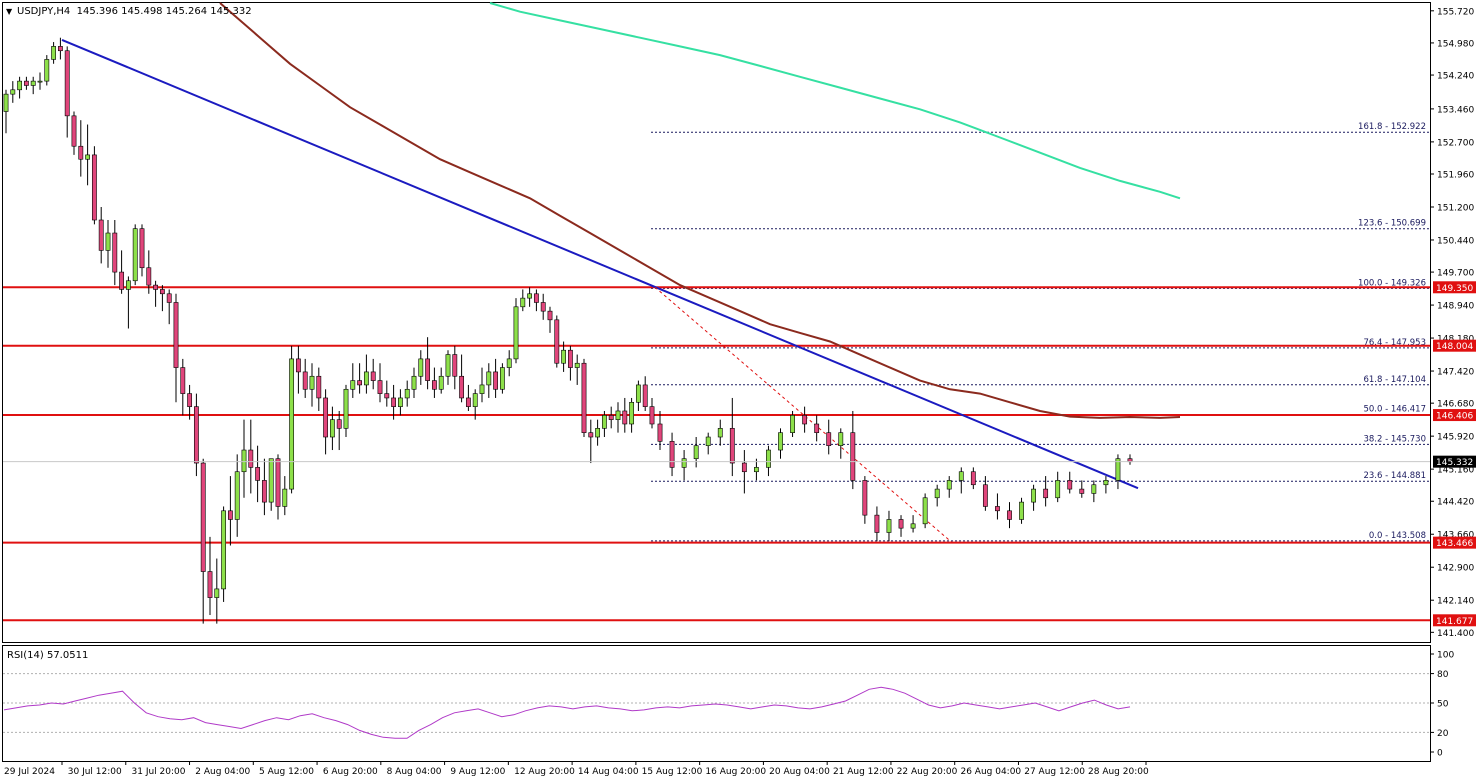 The width and height of the screenshot is (1479, 782). I want to click on price-tag-label: 141.677, so click(1454, 622).